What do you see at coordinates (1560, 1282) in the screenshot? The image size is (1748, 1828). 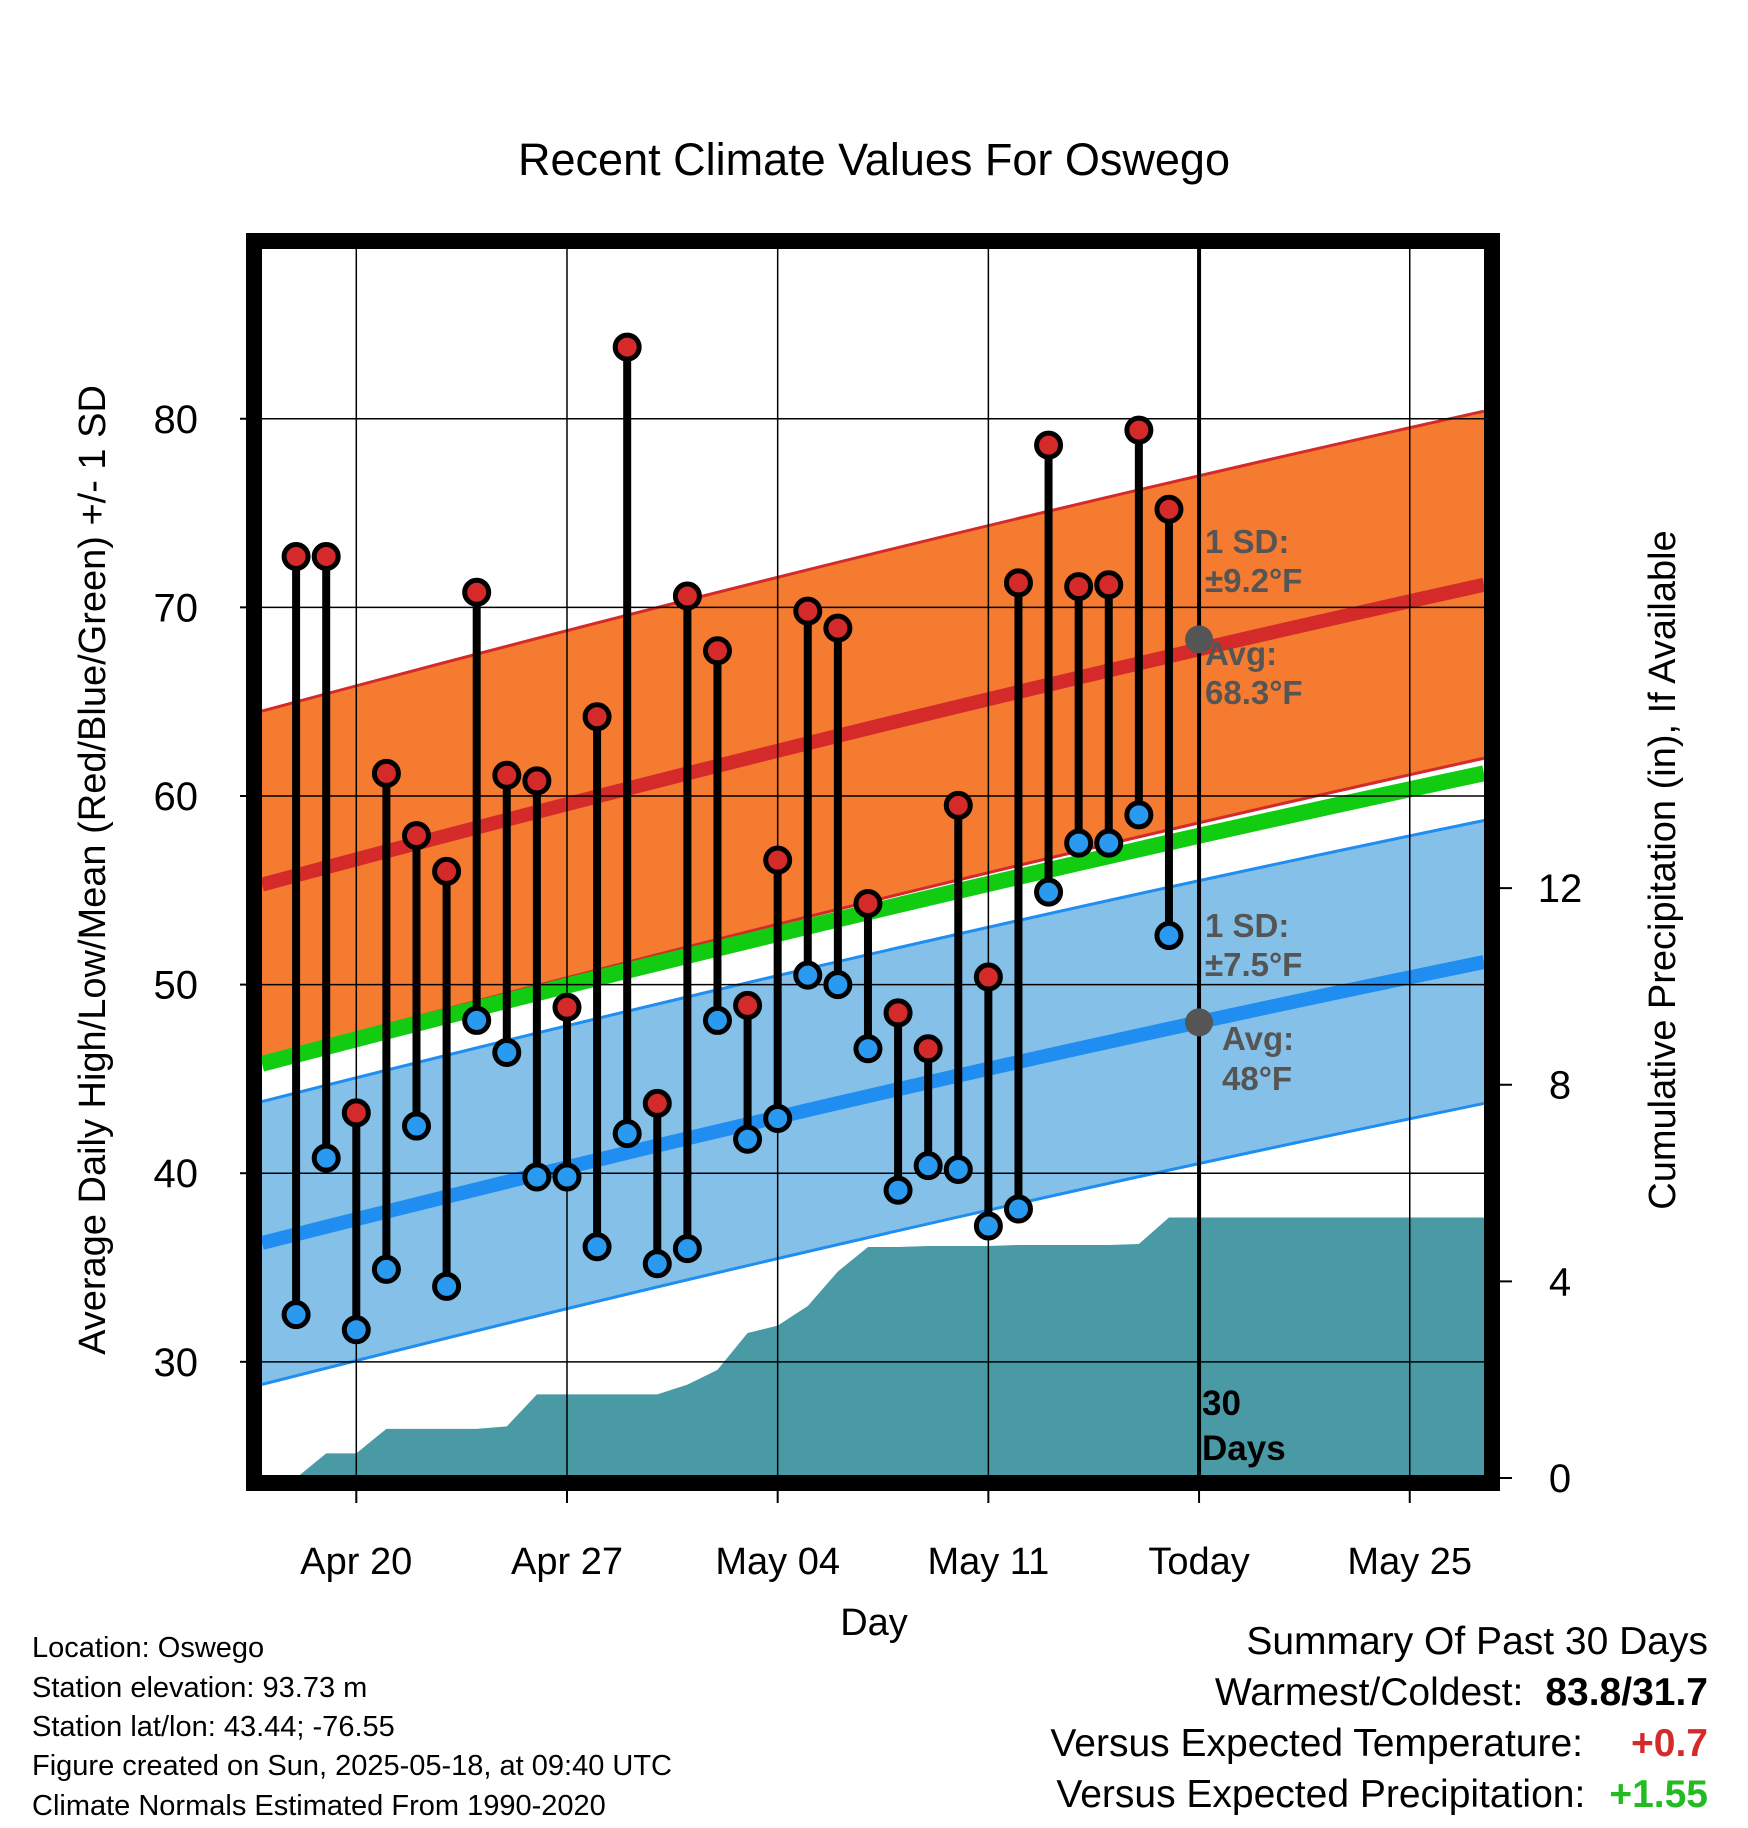 I see `y-right-tick-label: 4` at bounding box center [1560, 1282].